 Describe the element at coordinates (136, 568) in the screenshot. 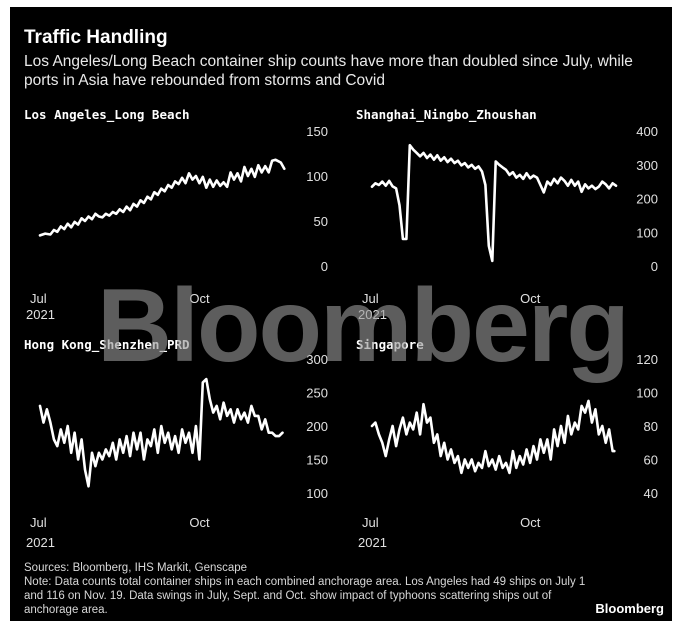

I see `footer-sources: Sources: Bloomberg, IHS Markit, Genscape` at that location.